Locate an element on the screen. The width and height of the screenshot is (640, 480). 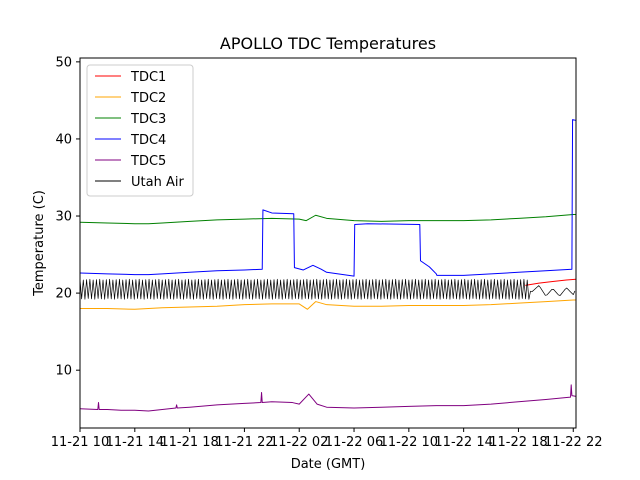
x-tick-label: 11-22 14 is located at coordinates (463, 442).